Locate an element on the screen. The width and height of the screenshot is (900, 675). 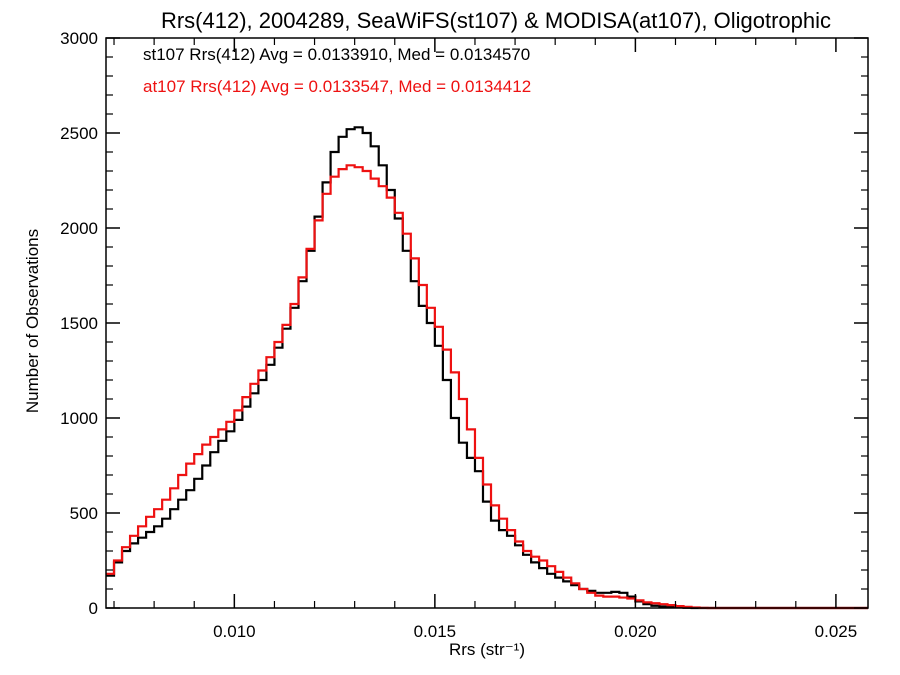
y-tick-label: 2000 is located at coordinates (79, 228).